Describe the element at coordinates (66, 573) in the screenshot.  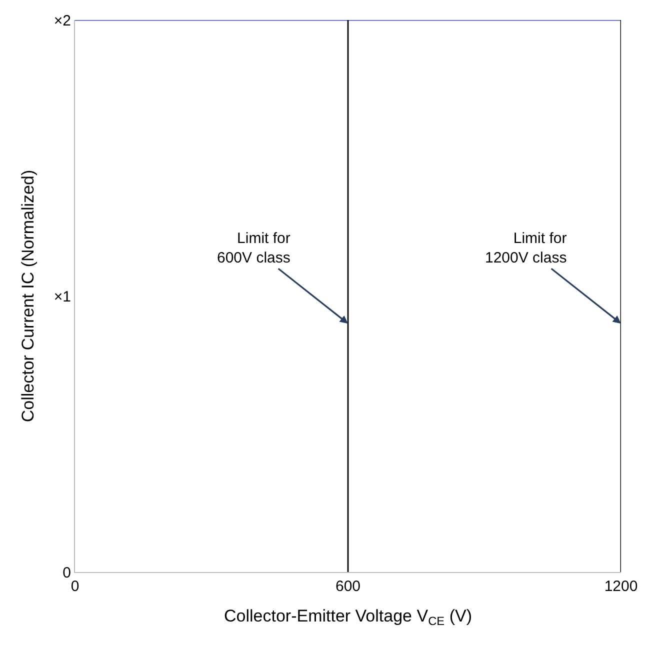
I see `y-tick-label: 0` at that location.